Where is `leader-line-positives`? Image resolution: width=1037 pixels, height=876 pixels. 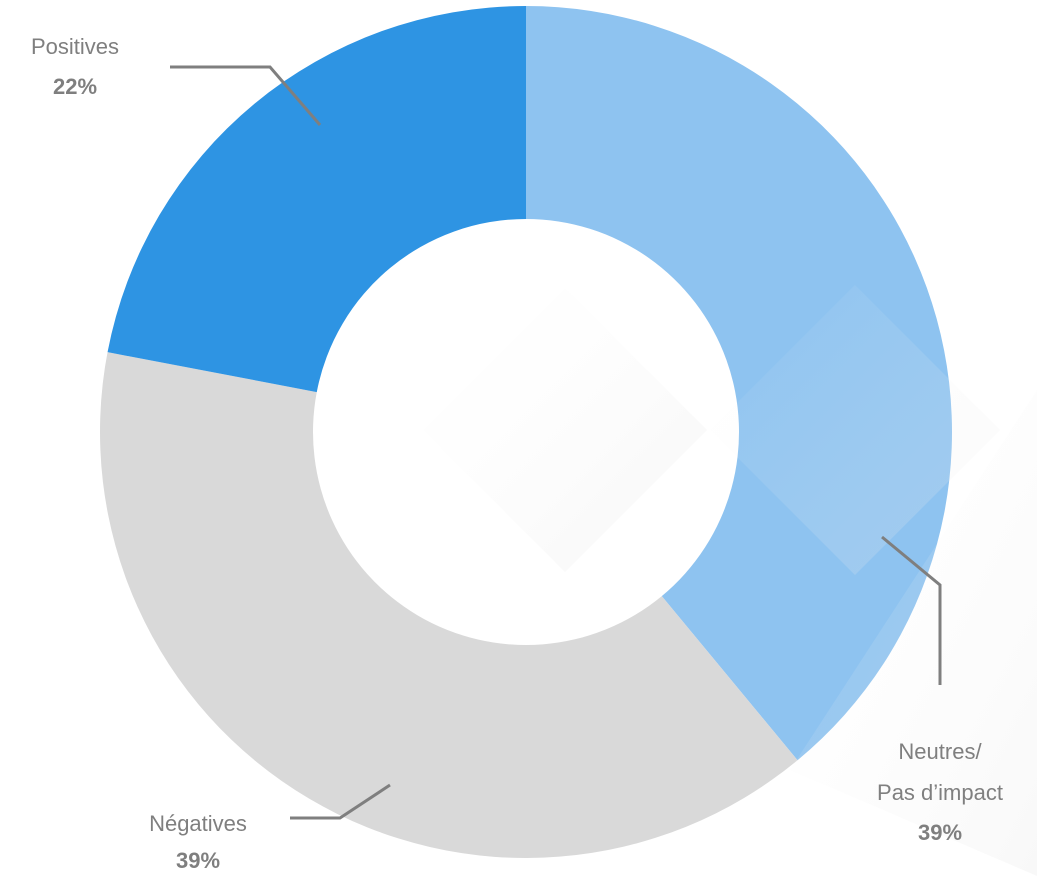
leader-line-positives is located at coordinates (246, 95).